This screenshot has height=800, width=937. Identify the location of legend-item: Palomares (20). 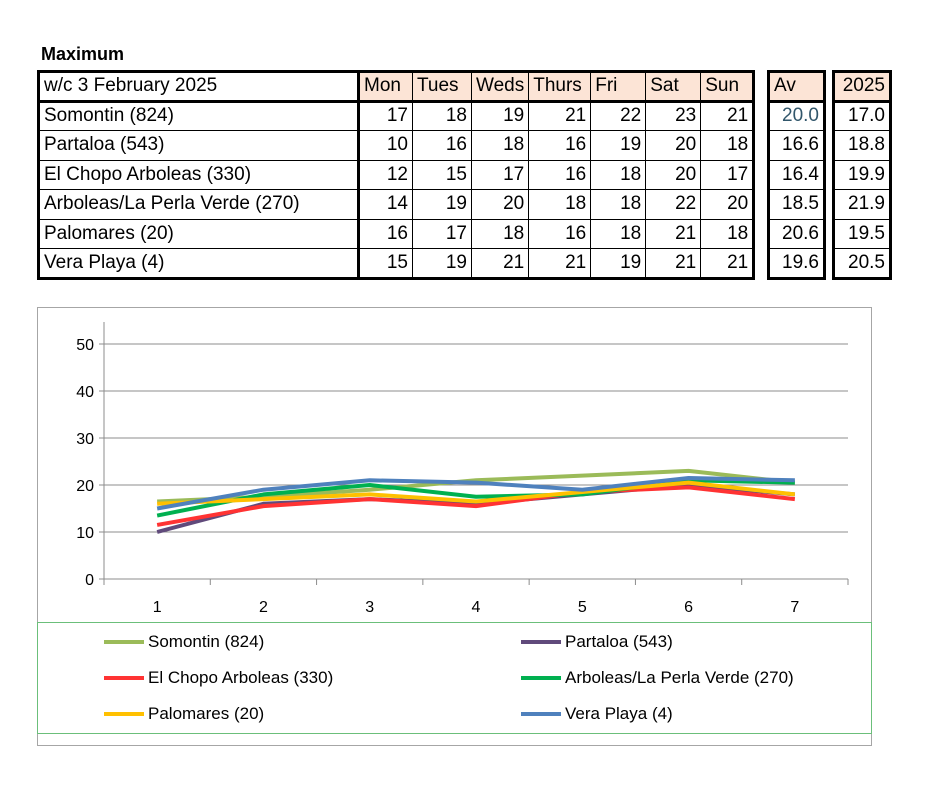
(184, 714).